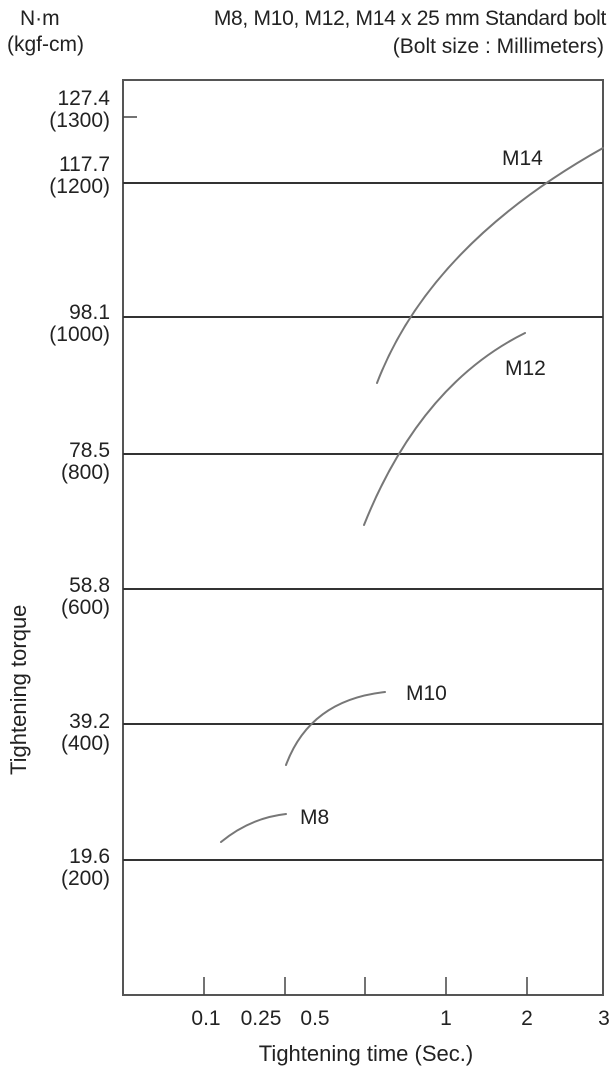 This screenshot has height=1068, width=612. I want to click on y-tick-label-98-1: 98.1 (1000), so click(55, 324).